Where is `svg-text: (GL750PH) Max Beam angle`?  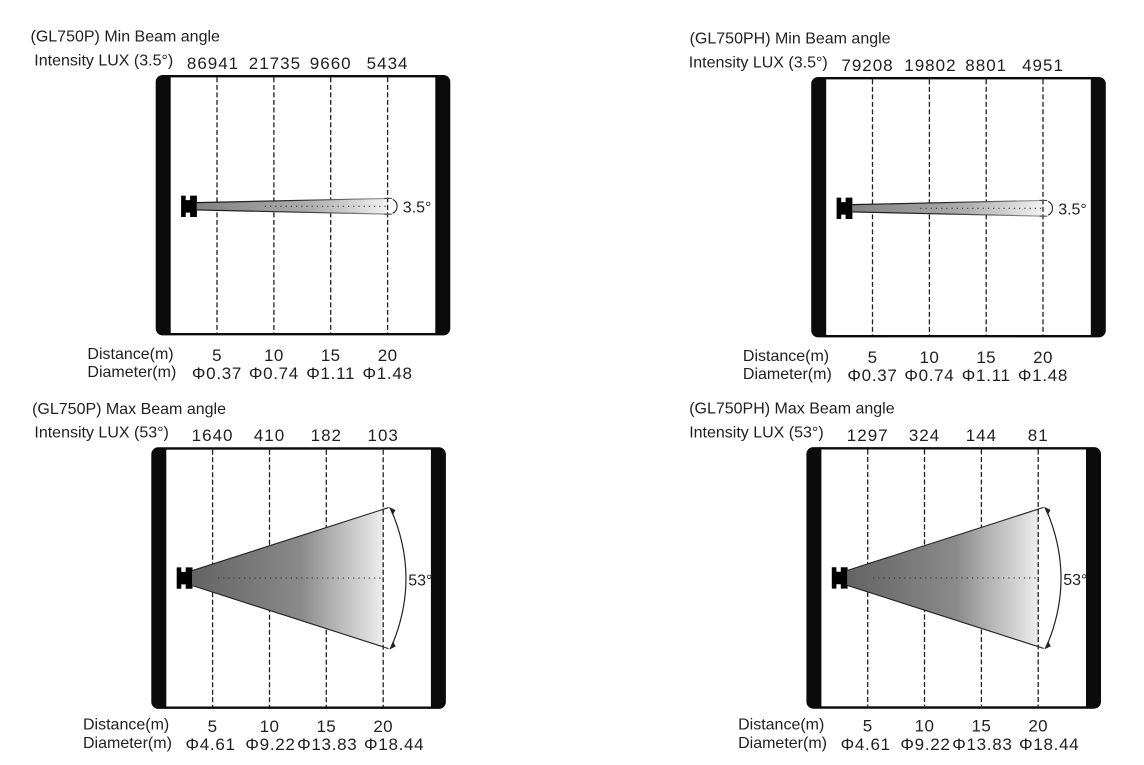 svg-text: (GL750PH) Max Beam angle is located at coordinates (792, 409).